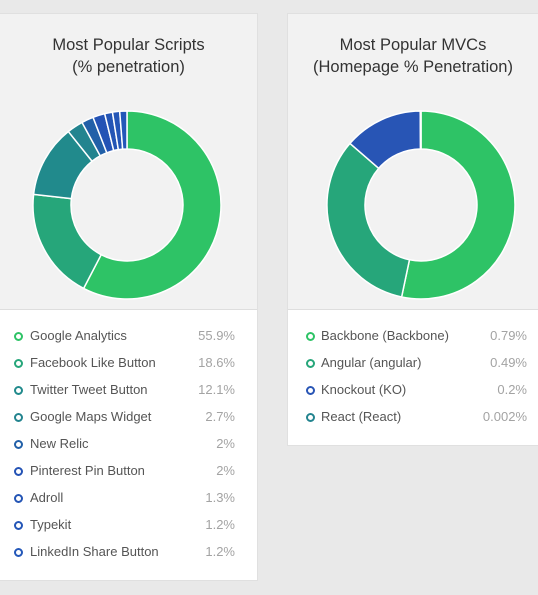  I want to click on legend-label: Angular (angular), so click(371, 362).